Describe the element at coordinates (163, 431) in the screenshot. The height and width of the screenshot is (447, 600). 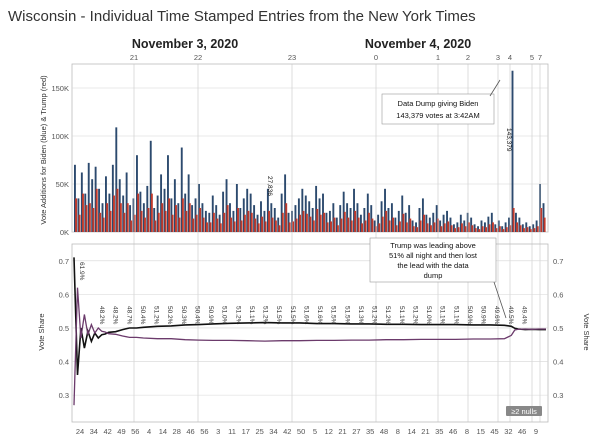
I see `minute-tick-label: 14` at that location.